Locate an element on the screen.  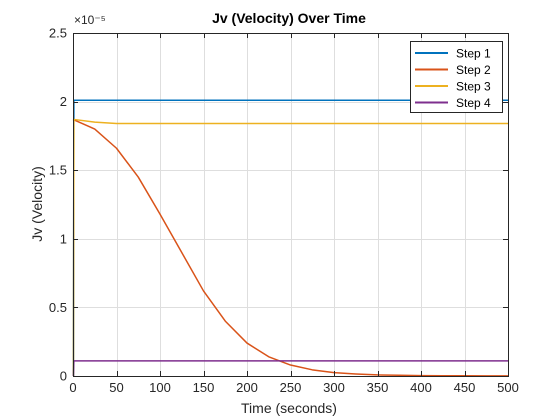
y-tick-label: 1.5 is located at coordinates (58, 170).